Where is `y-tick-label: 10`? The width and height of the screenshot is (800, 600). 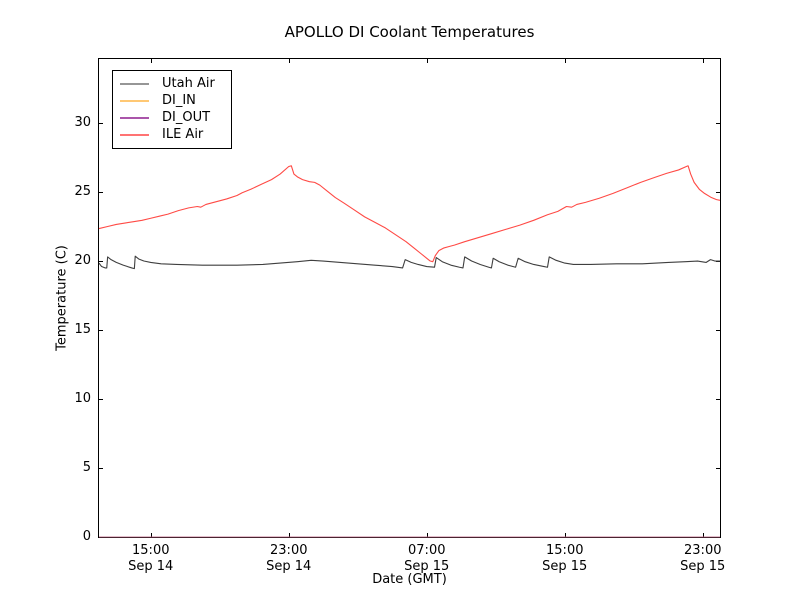
y-tick-label: 10 is located at coordinates (82, 398).